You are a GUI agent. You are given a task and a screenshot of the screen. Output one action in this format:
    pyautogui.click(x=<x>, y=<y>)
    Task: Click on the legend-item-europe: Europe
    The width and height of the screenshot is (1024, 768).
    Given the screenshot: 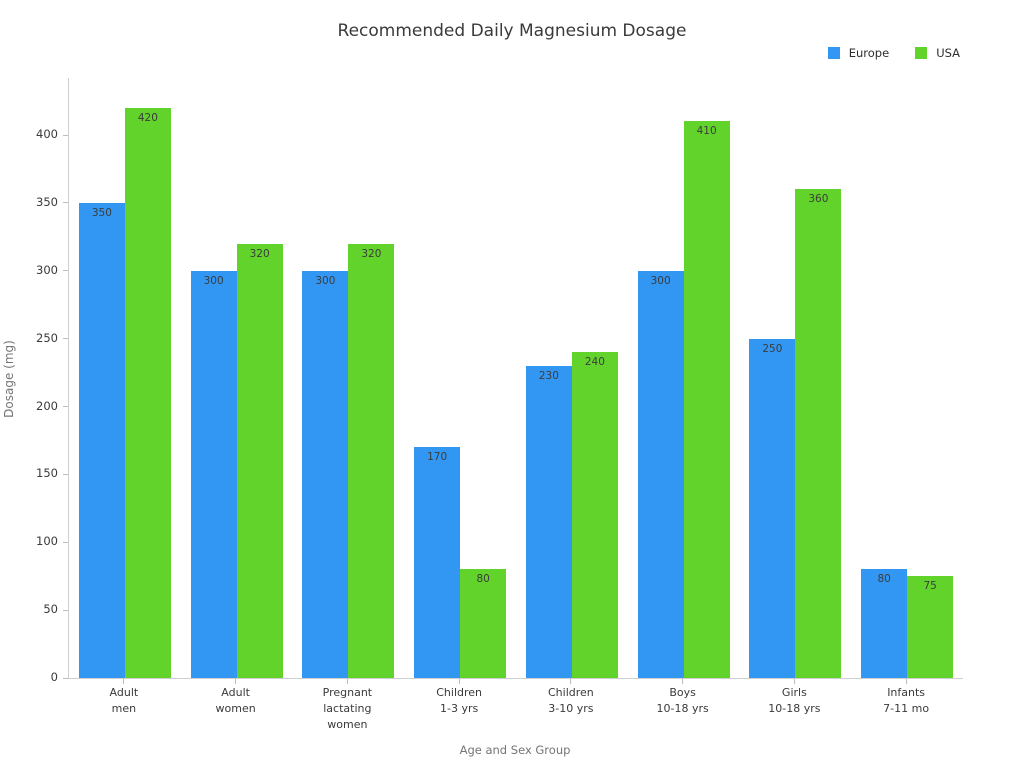 What is the action you would take?
    pyautogui.click(x=858, y=53)
    